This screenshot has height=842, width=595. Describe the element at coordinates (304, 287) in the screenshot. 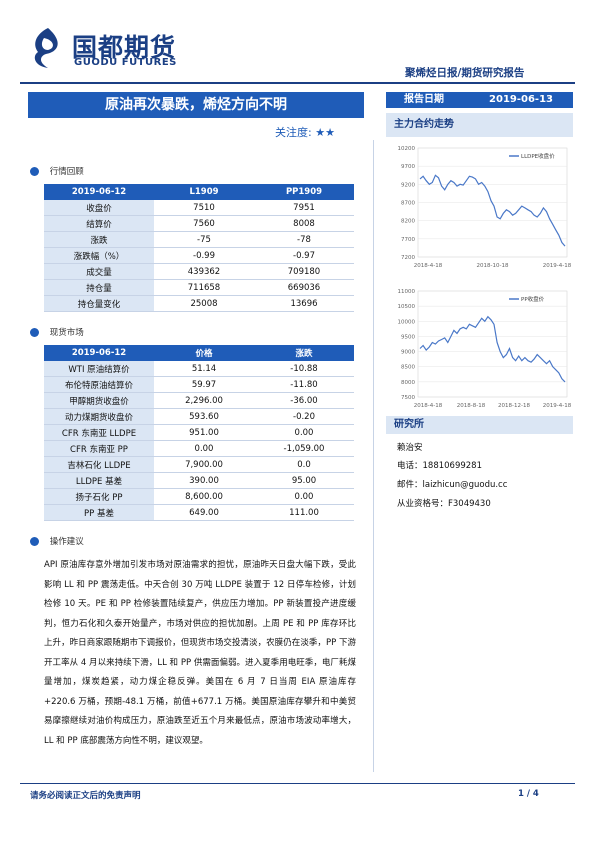

I see `table-cell: 669036` at that location.